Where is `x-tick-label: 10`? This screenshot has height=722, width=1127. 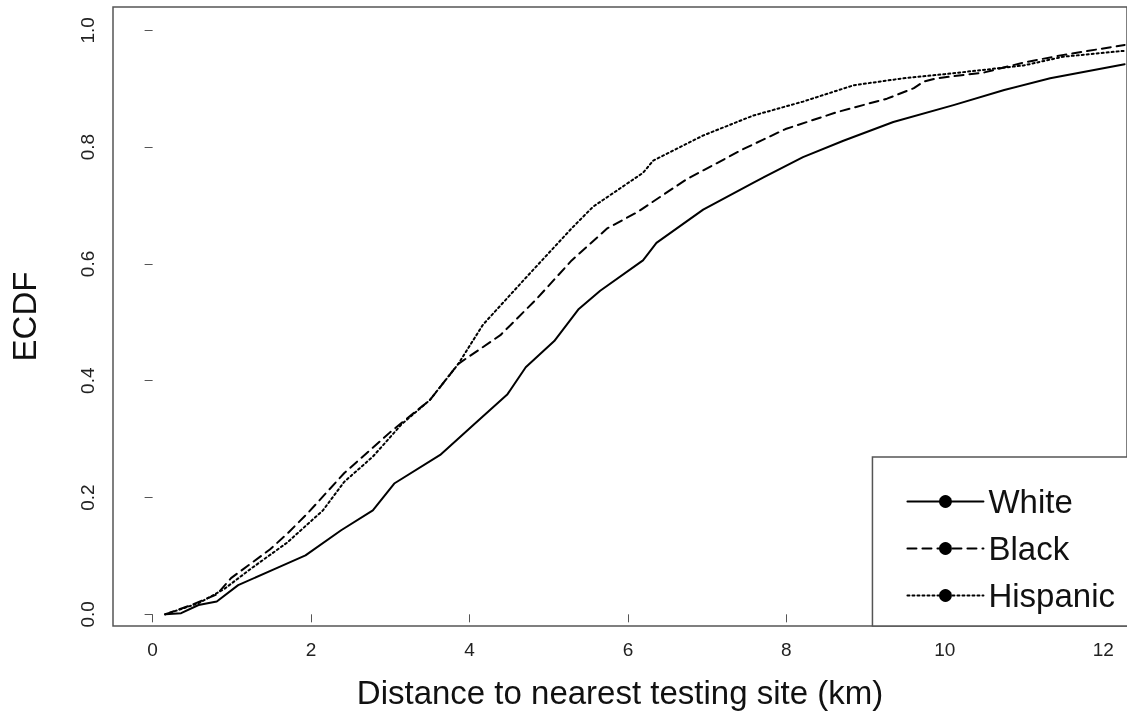 x-tick-label: 10 is located at coordinates (945, 649).